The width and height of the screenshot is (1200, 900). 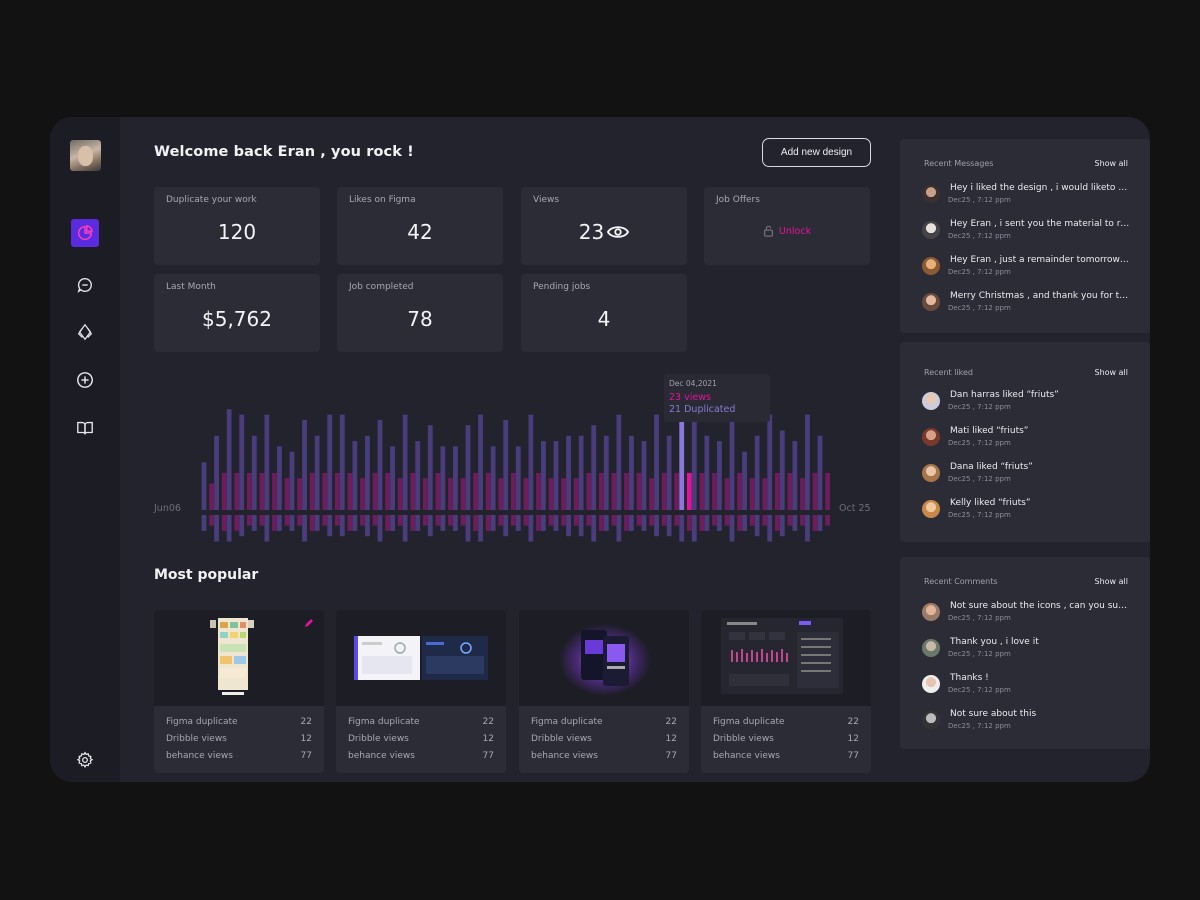 What do you see at coordinates (743, 739) in the screenshot?
I see `card-row-label: Dribble views` at bounding box center [743, 739].